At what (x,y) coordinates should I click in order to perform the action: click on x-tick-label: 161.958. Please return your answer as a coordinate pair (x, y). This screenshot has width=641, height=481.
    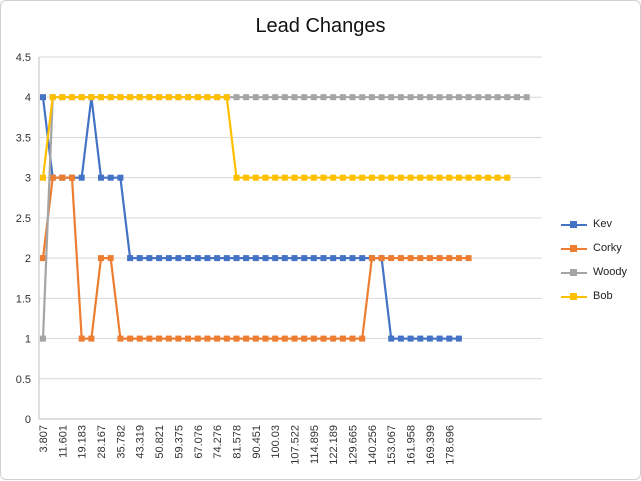
    Looking at the image, I should click on (412, 445).